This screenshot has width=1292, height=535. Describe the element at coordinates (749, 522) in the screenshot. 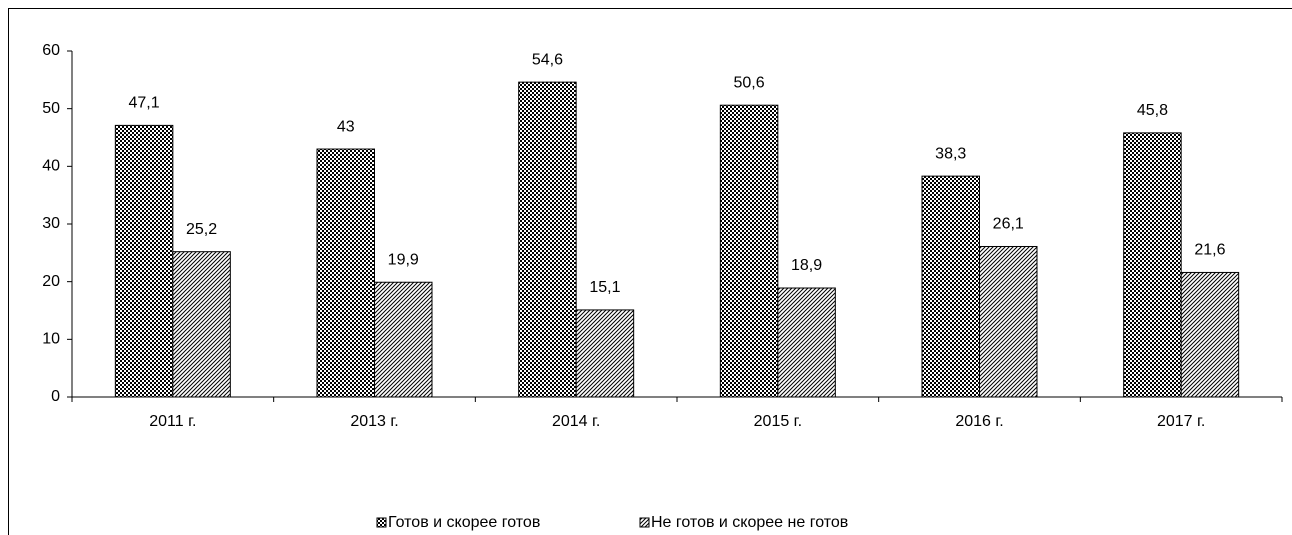

I see `legend-label: Не готов и скорее не готов` at that location.